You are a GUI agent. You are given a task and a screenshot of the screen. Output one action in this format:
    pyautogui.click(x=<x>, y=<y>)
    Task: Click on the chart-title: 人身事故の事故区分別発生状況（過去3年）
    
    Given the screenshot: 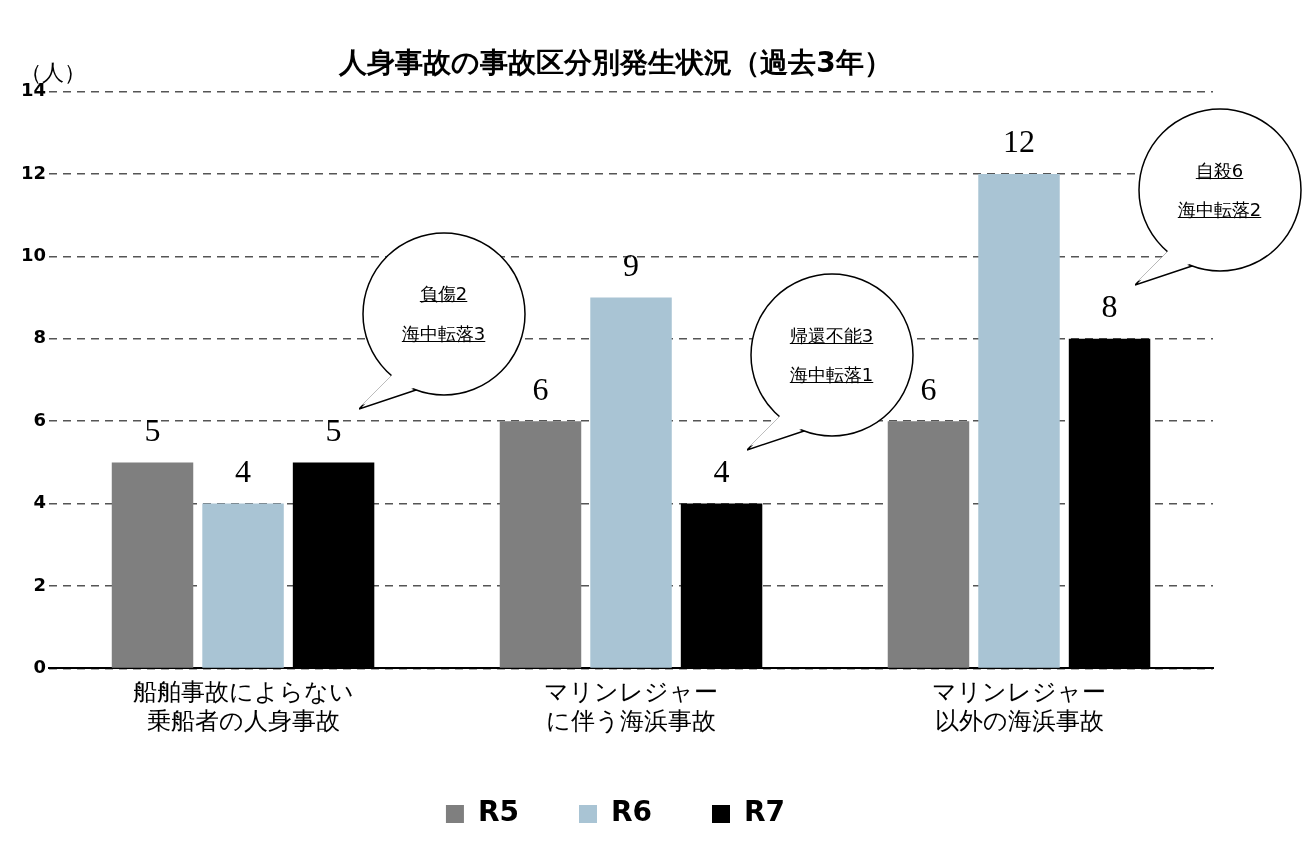 What is the action you would take?
    pyautogui.click(x=615, y=63)
    